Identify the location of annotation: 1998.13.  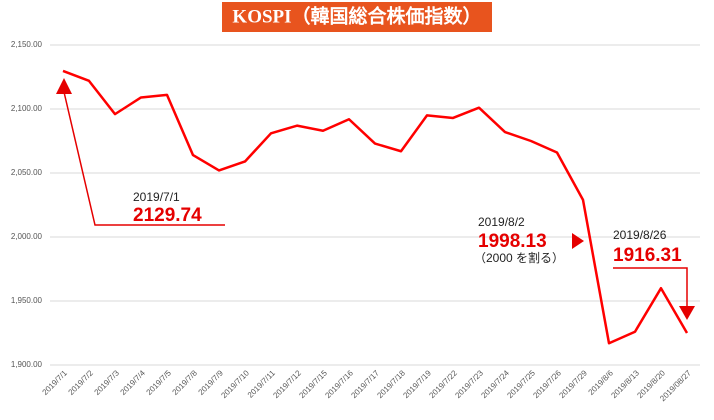
(512, 241).